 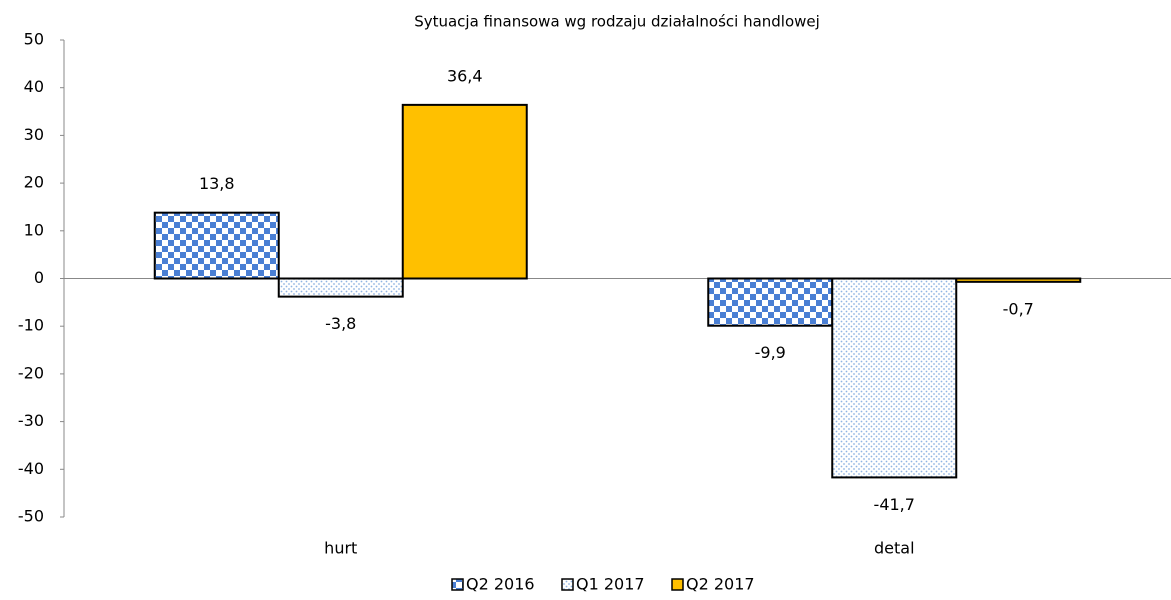 What do you see at coordinates (34, 229) in the screenshot?
I see `y-tick-label: 10` at bounding box center [34, 229].